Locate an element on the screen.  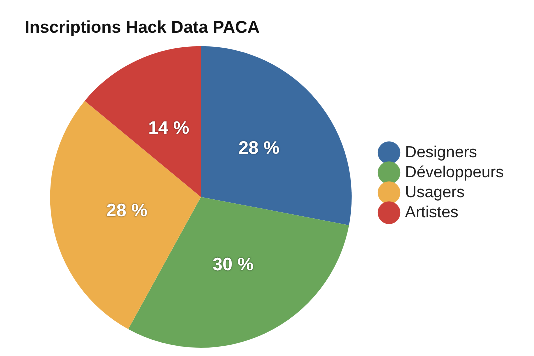
data-label: 14 % is located at coordinates (169, 128).